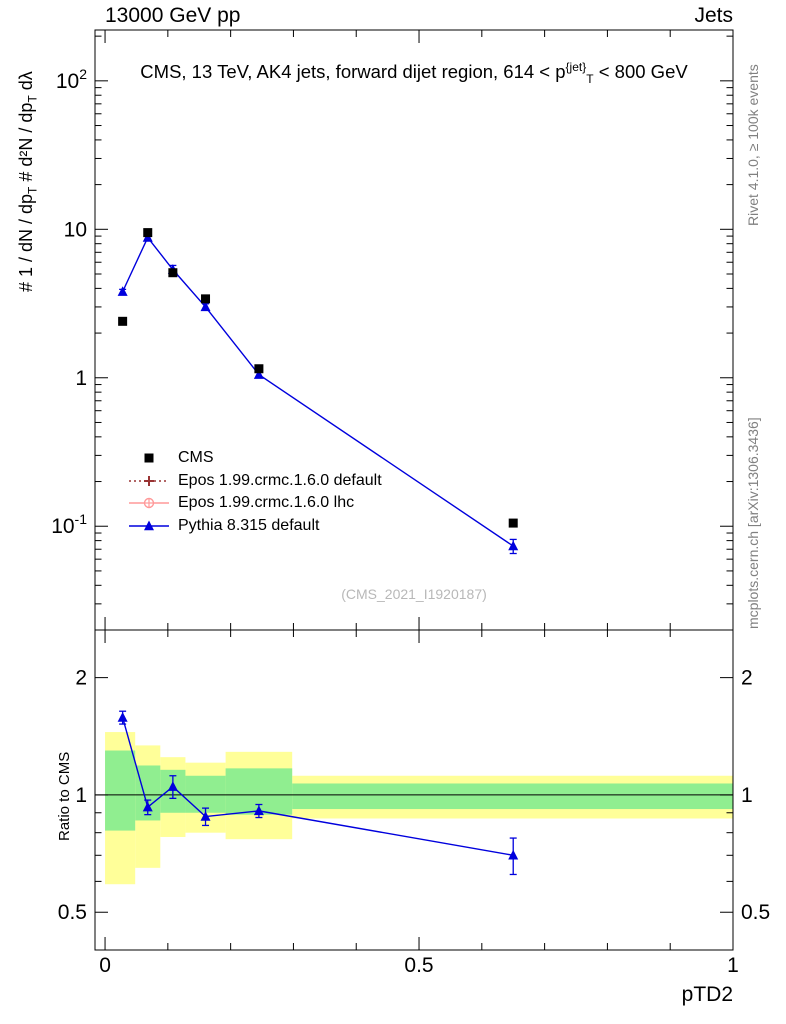  What do you see at coordinates (149, 458) in the screenshot?
I see `square-marker-icon` at bounding box center [149, 458].